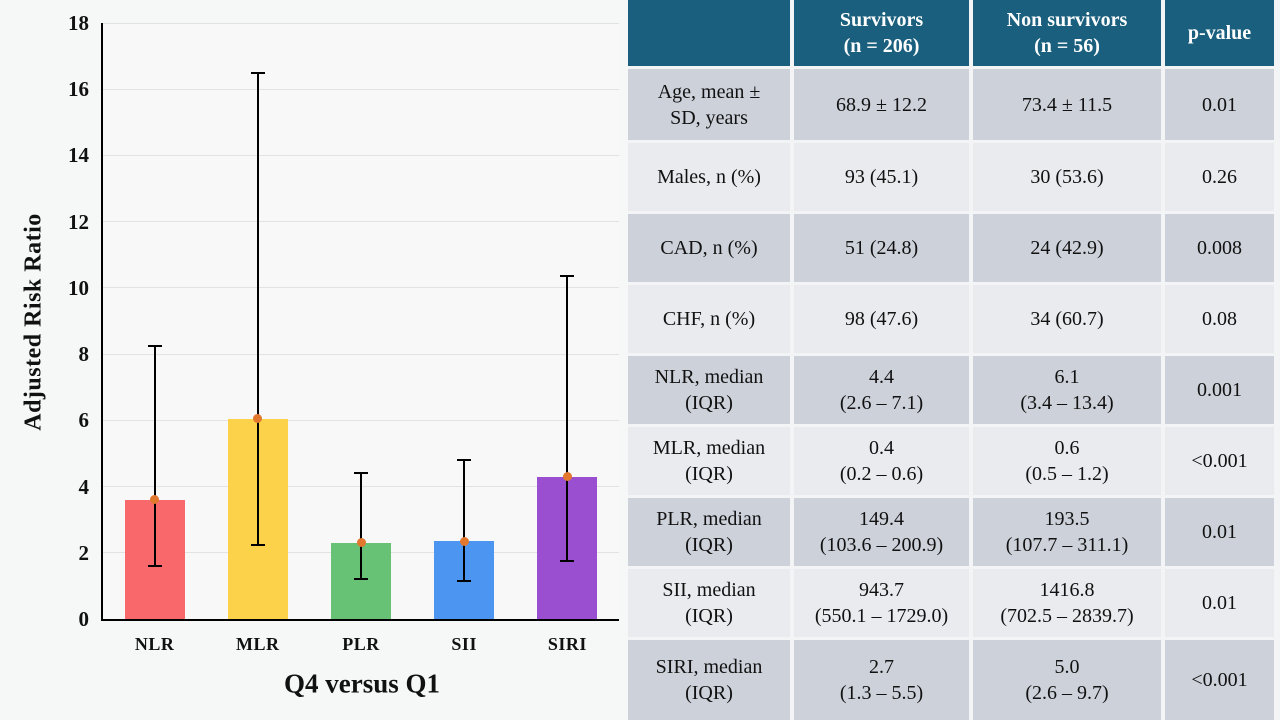 The image size is (1280, 720). What do you see at coordinates (881, 104) in the screenshot?
I see `survivors-value: 68.9 ± 12.2` at bounding box center [881, 104].